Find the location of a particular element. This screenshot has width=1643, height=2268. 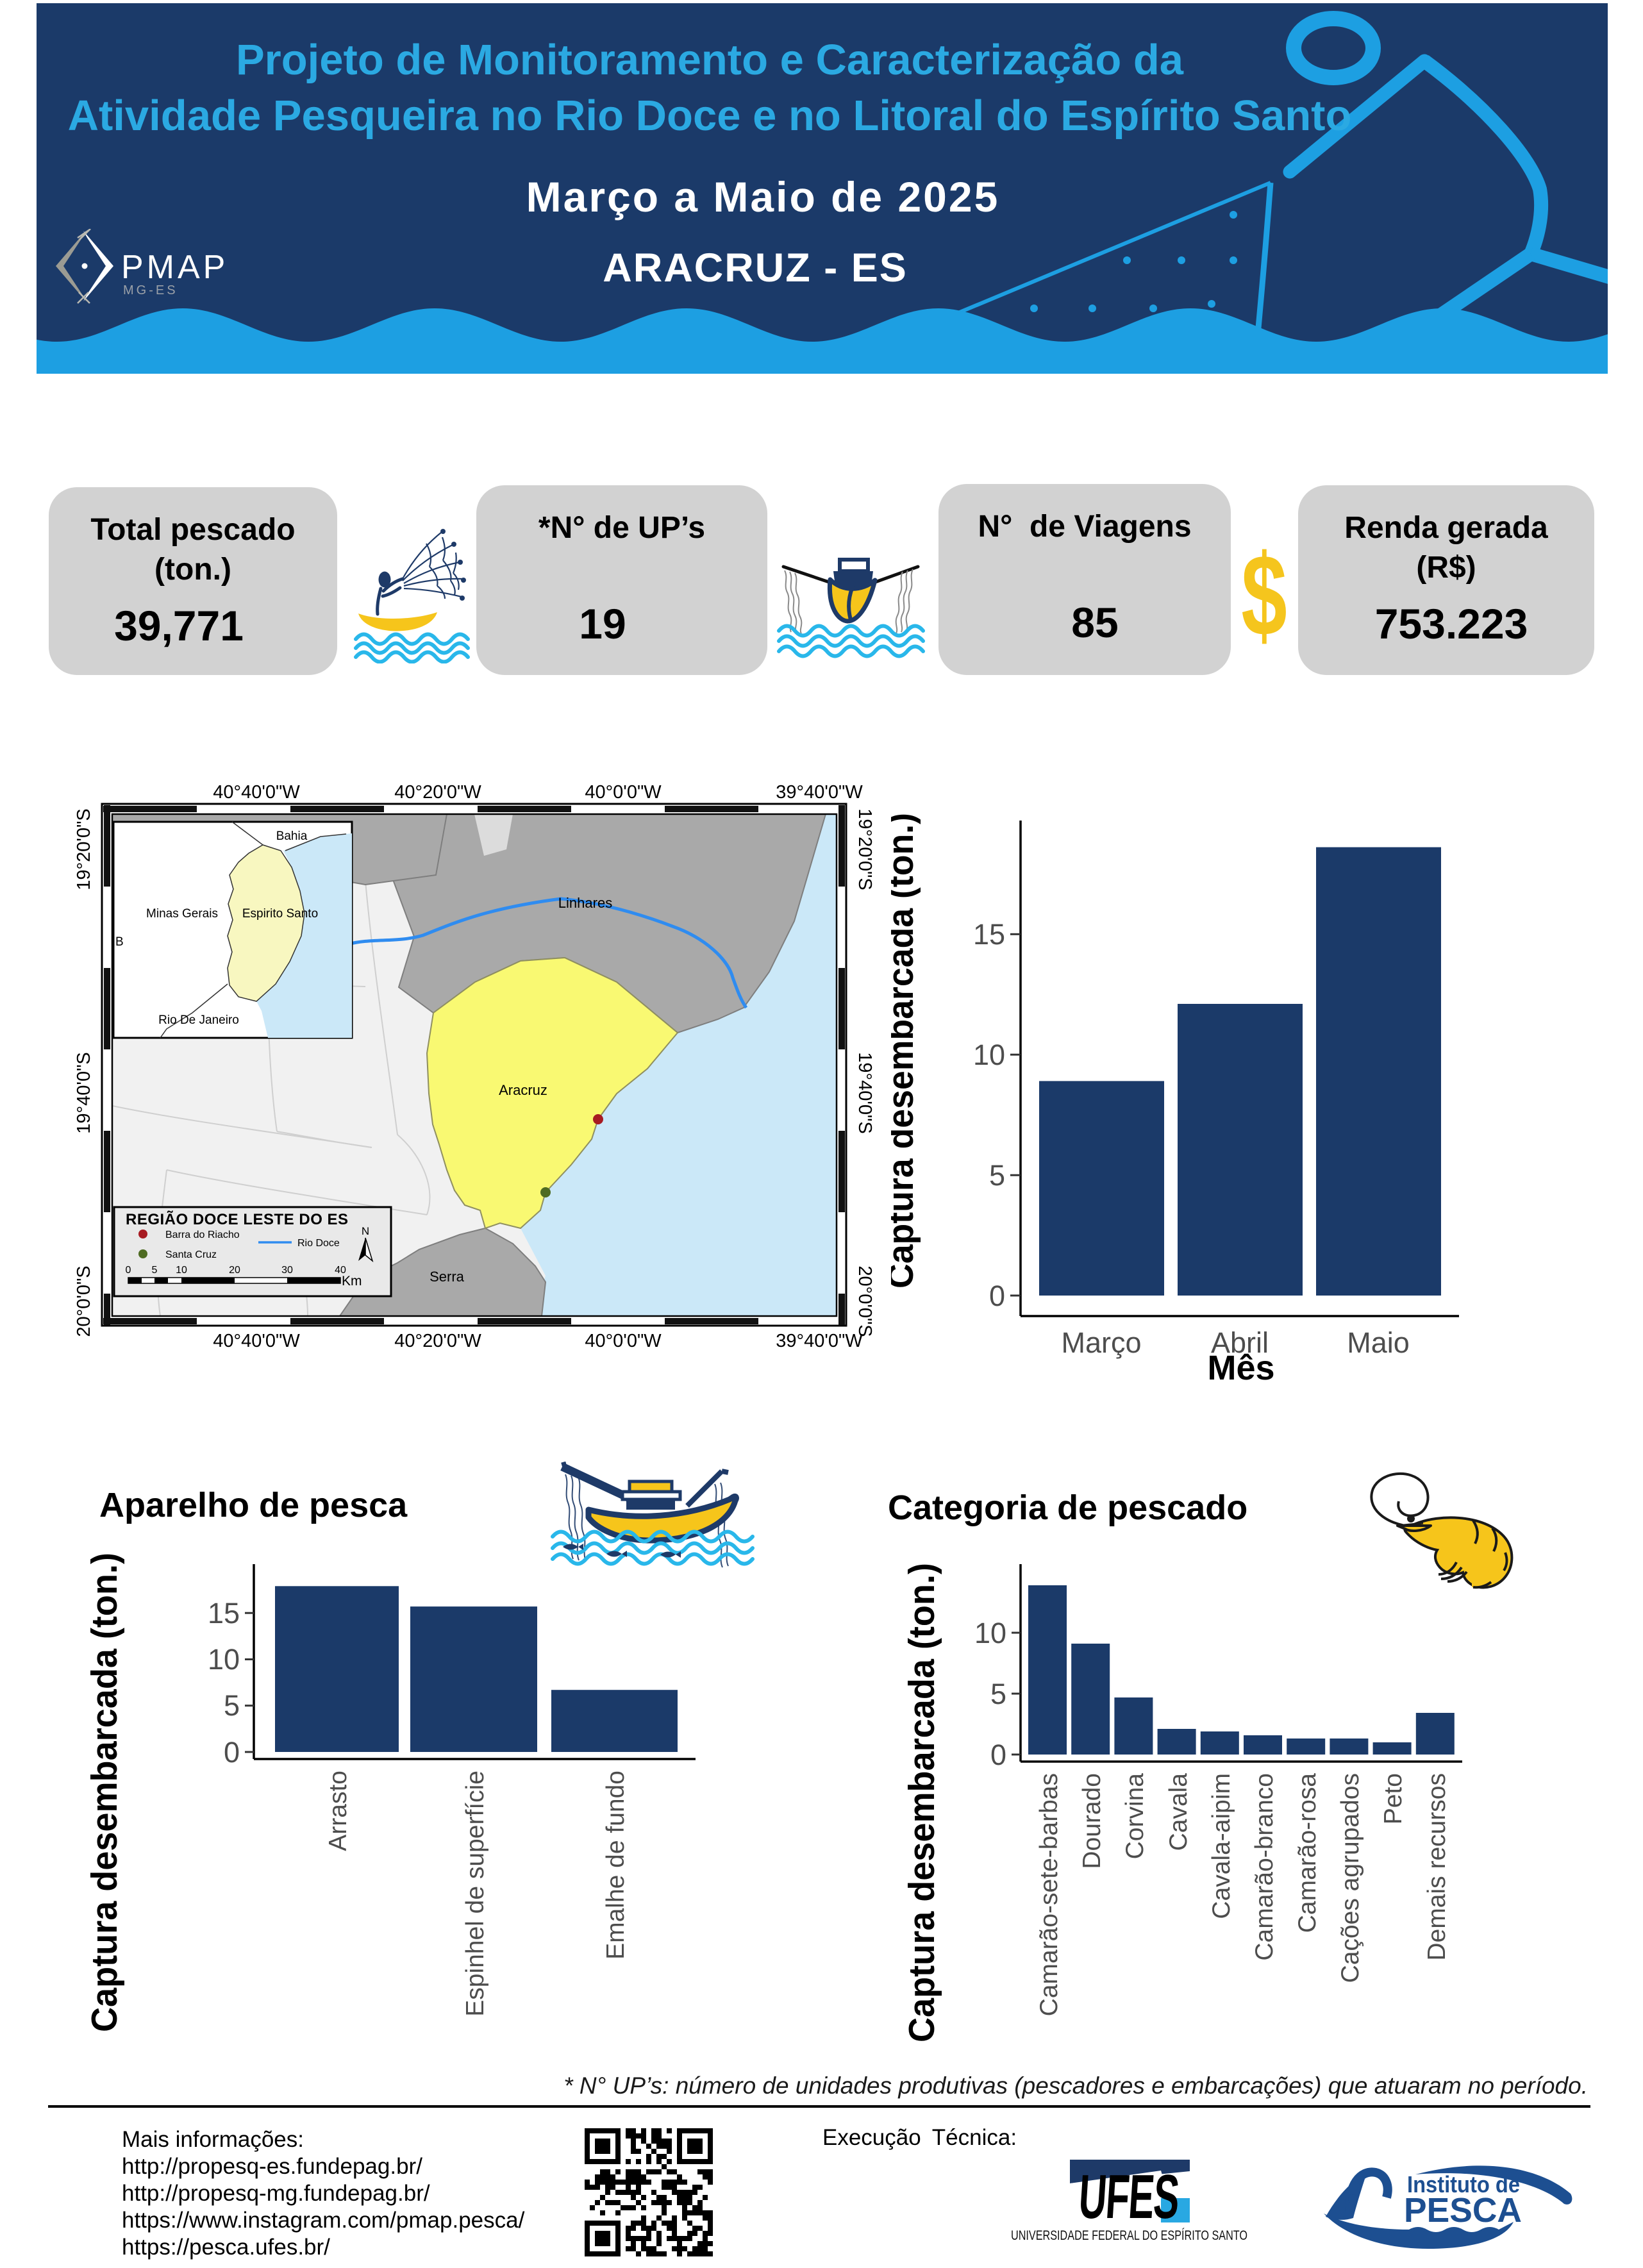

svg-text: Emalhe de fundo is located at coordinates (616, 1865).